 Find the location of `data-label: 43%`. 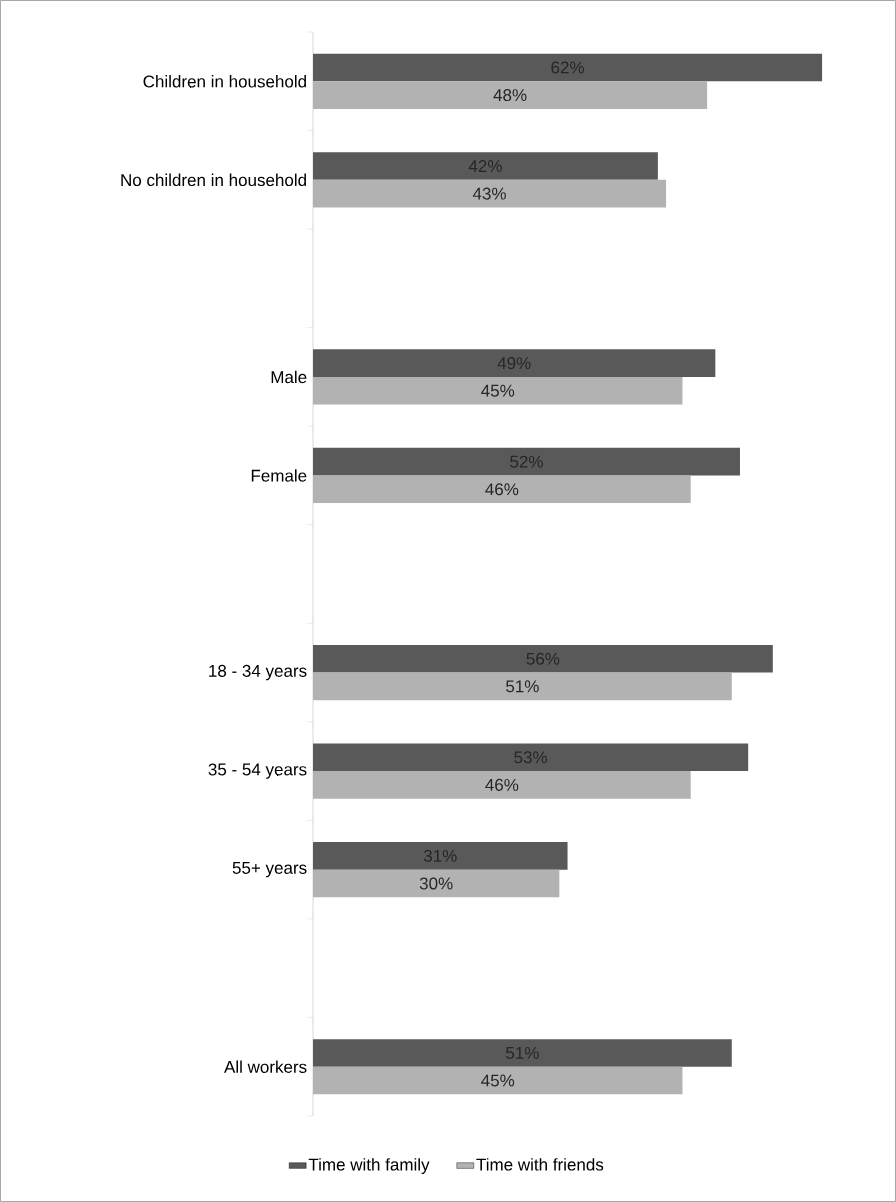

data-label: 43% is located at coordinates (489, 193).